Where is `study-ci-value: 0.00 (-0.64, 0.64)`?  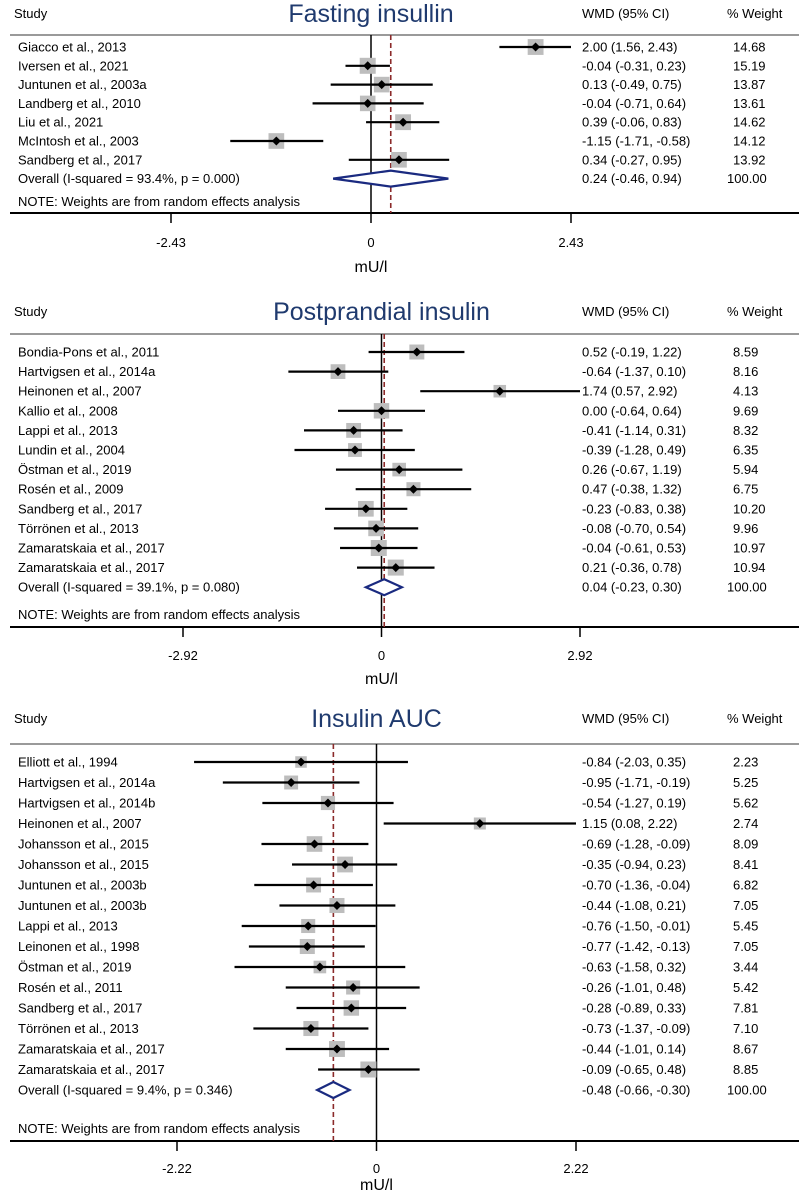 study-ci-value: 0.00 (-0.64, 0.64) is located at coordinates (632, 410).